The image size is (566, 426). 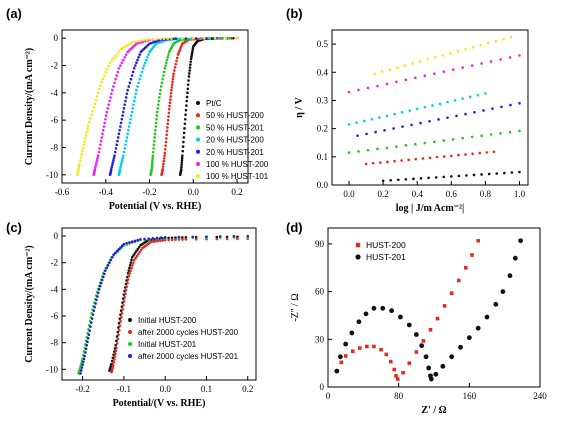 I want to click on plot-frame, so click(x=159, y=304).